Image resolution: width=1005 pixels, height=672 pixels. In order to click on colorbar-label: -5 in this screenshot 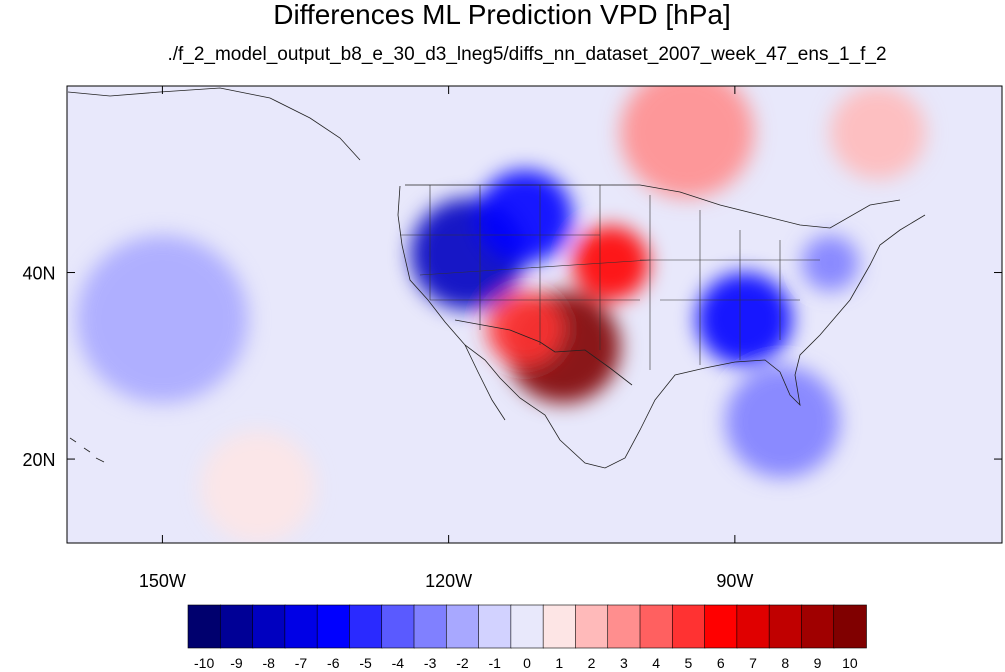, I will do `click(365, 663)`.